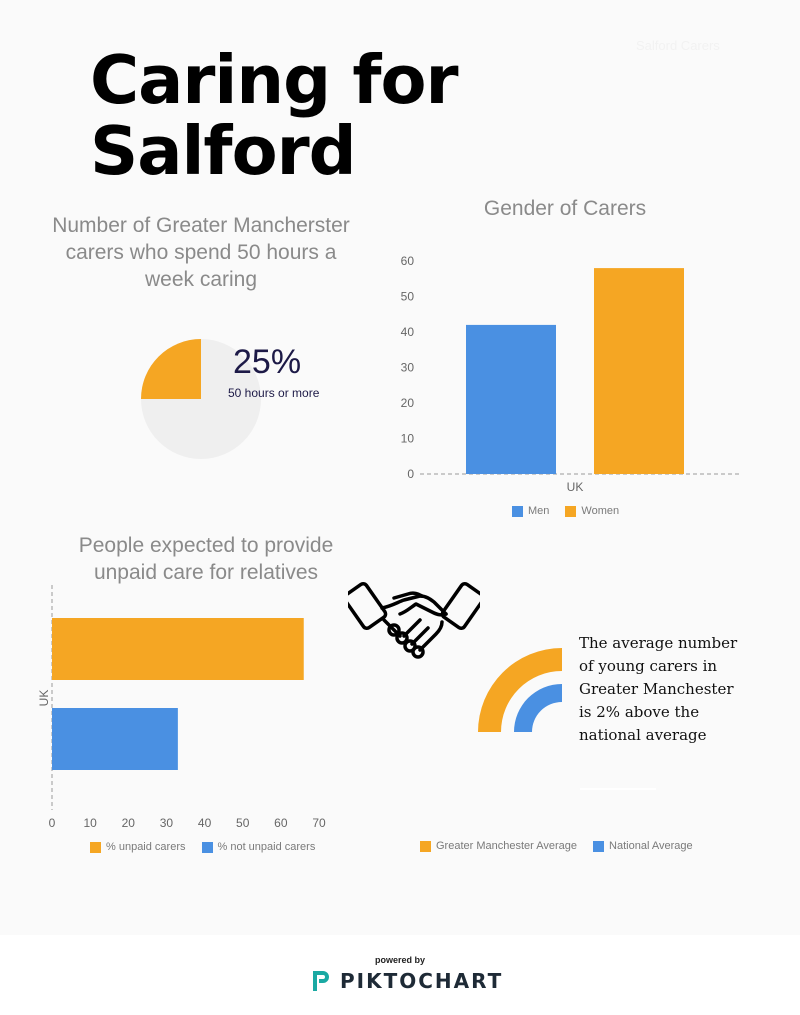 This screenshot has width=800, height=1015. Describe the element at coordinates (570, 374) in the screenshot. I see `gender-bar-chart: 0 10 20 30 40 50 60 UK` at that location.